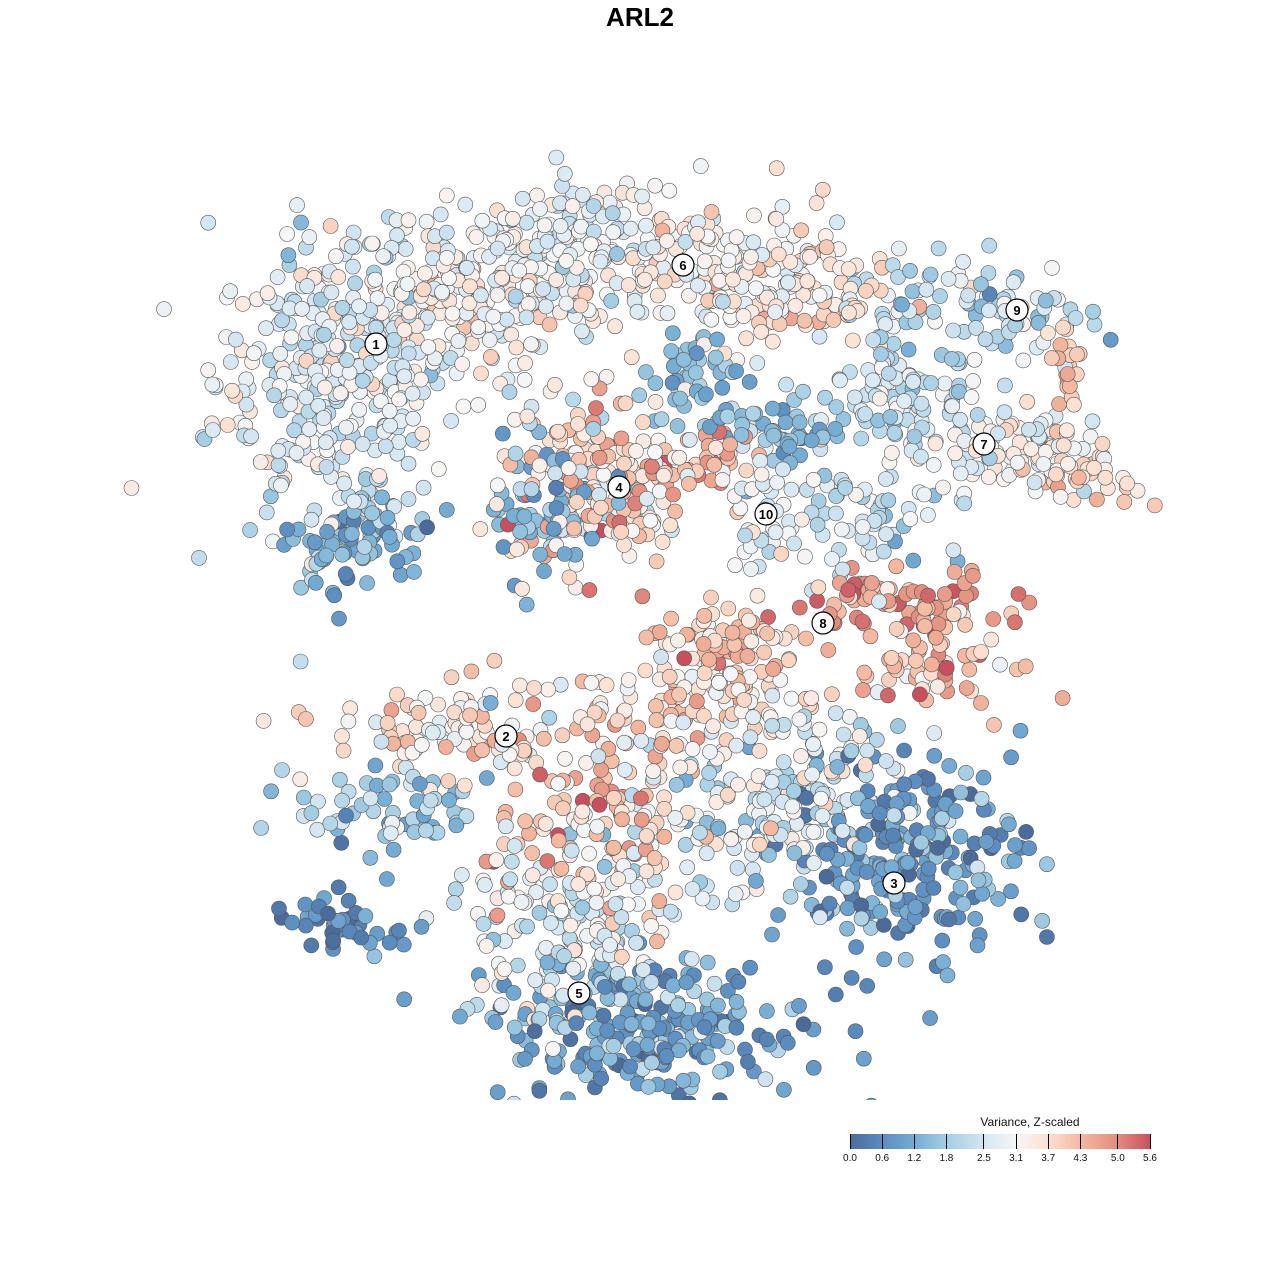 The image size is (1280, 1280). Describe the element at coordinates (1000, 1141) in the screenshot. I see `legend-color-bar` at that location.